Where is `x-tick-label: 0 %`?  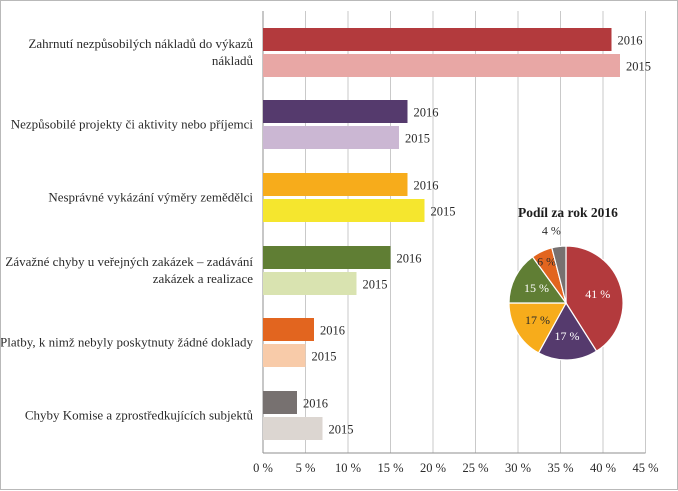 x-tick-label: 0 % is located at coordinates (263, 468).